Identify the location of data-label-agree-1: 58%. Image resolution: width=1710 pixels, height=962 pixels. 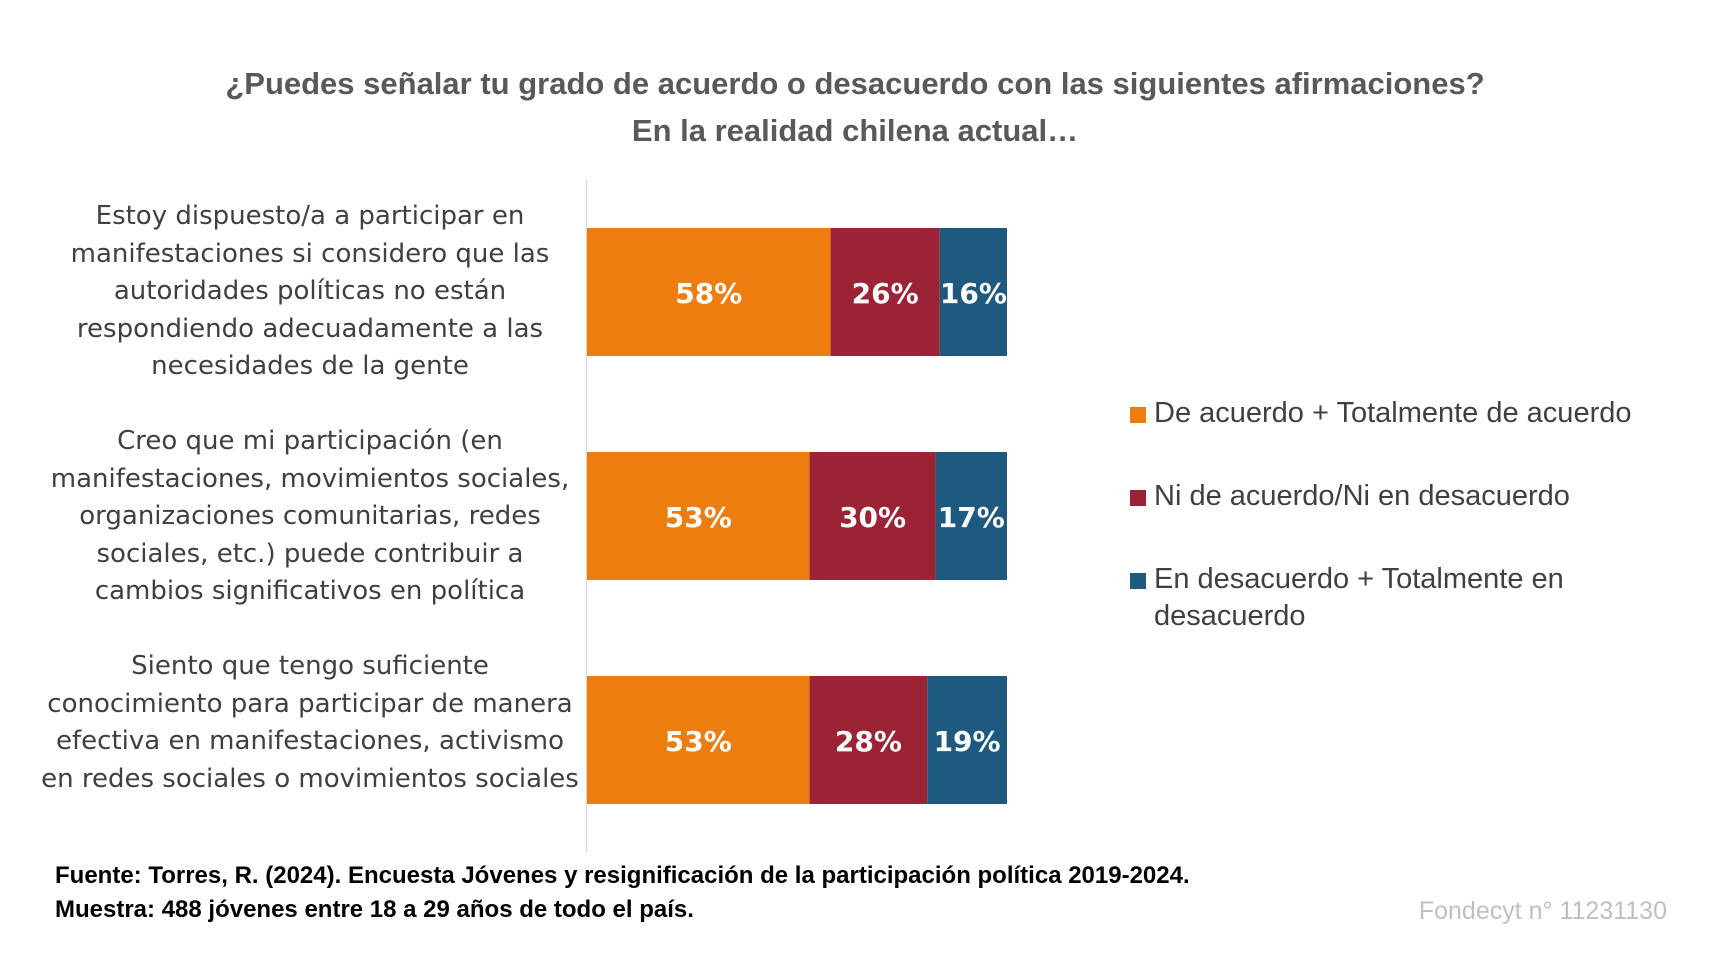
(708, 293).